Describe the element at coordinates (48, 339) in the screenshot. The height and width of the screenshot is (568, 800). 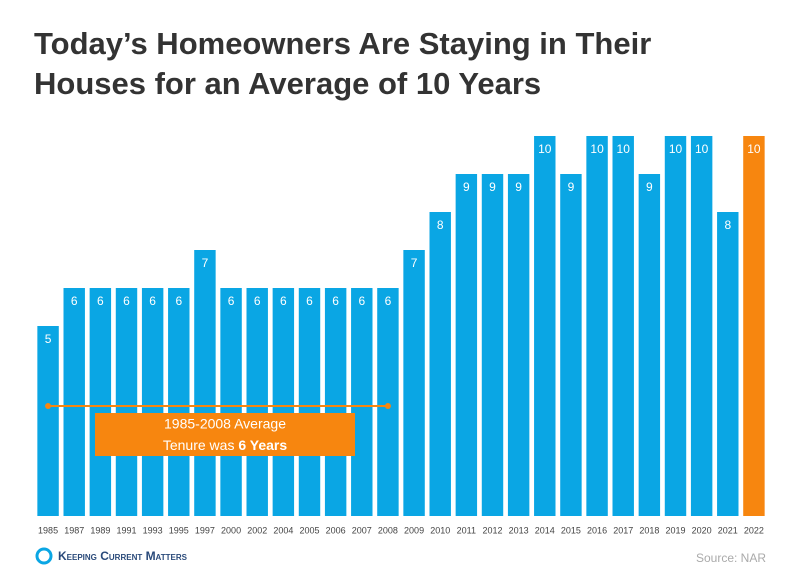
I see `data-label: 5` at that location.